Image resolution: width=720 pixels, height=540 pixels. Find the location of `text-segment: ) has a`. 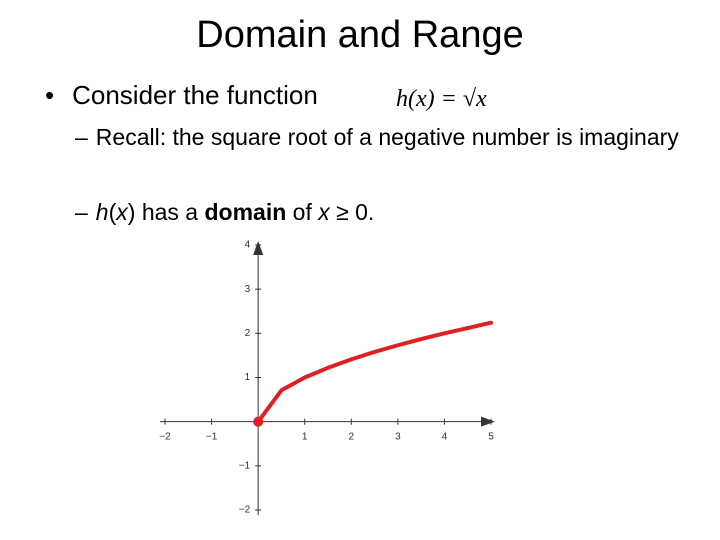

text-segment: ) has a is located at coordinates (166, 212).